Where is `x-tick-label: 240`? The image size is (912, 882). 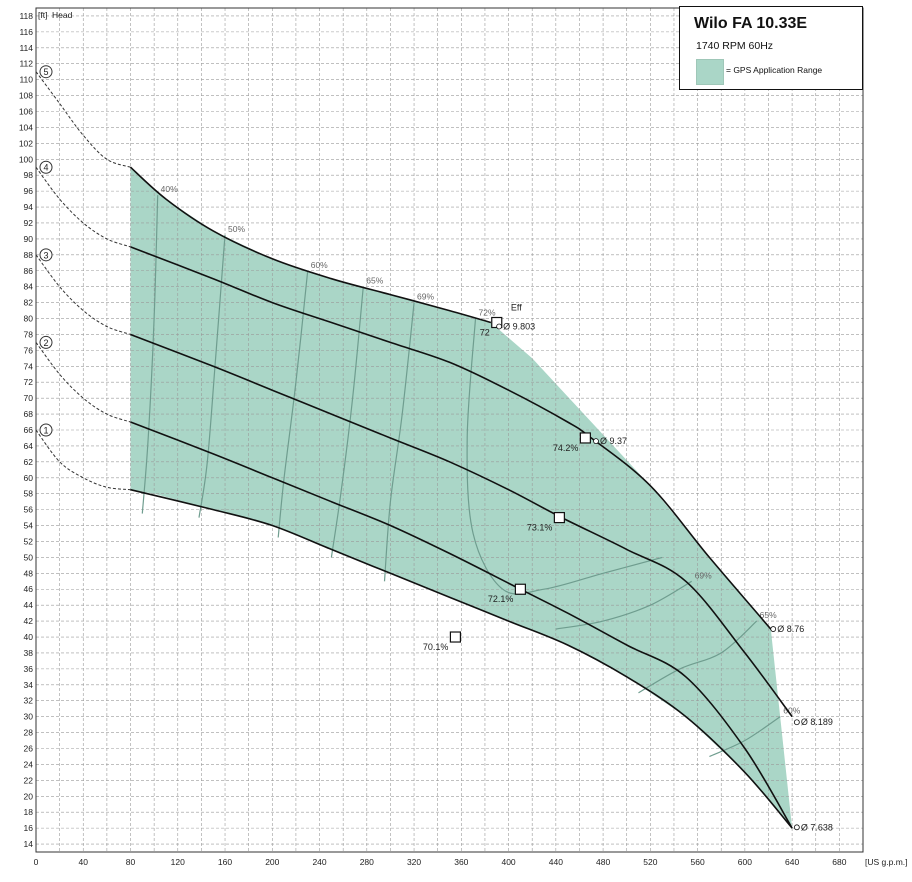
x-tick-label: 240 is located at coordinates (319, 862).